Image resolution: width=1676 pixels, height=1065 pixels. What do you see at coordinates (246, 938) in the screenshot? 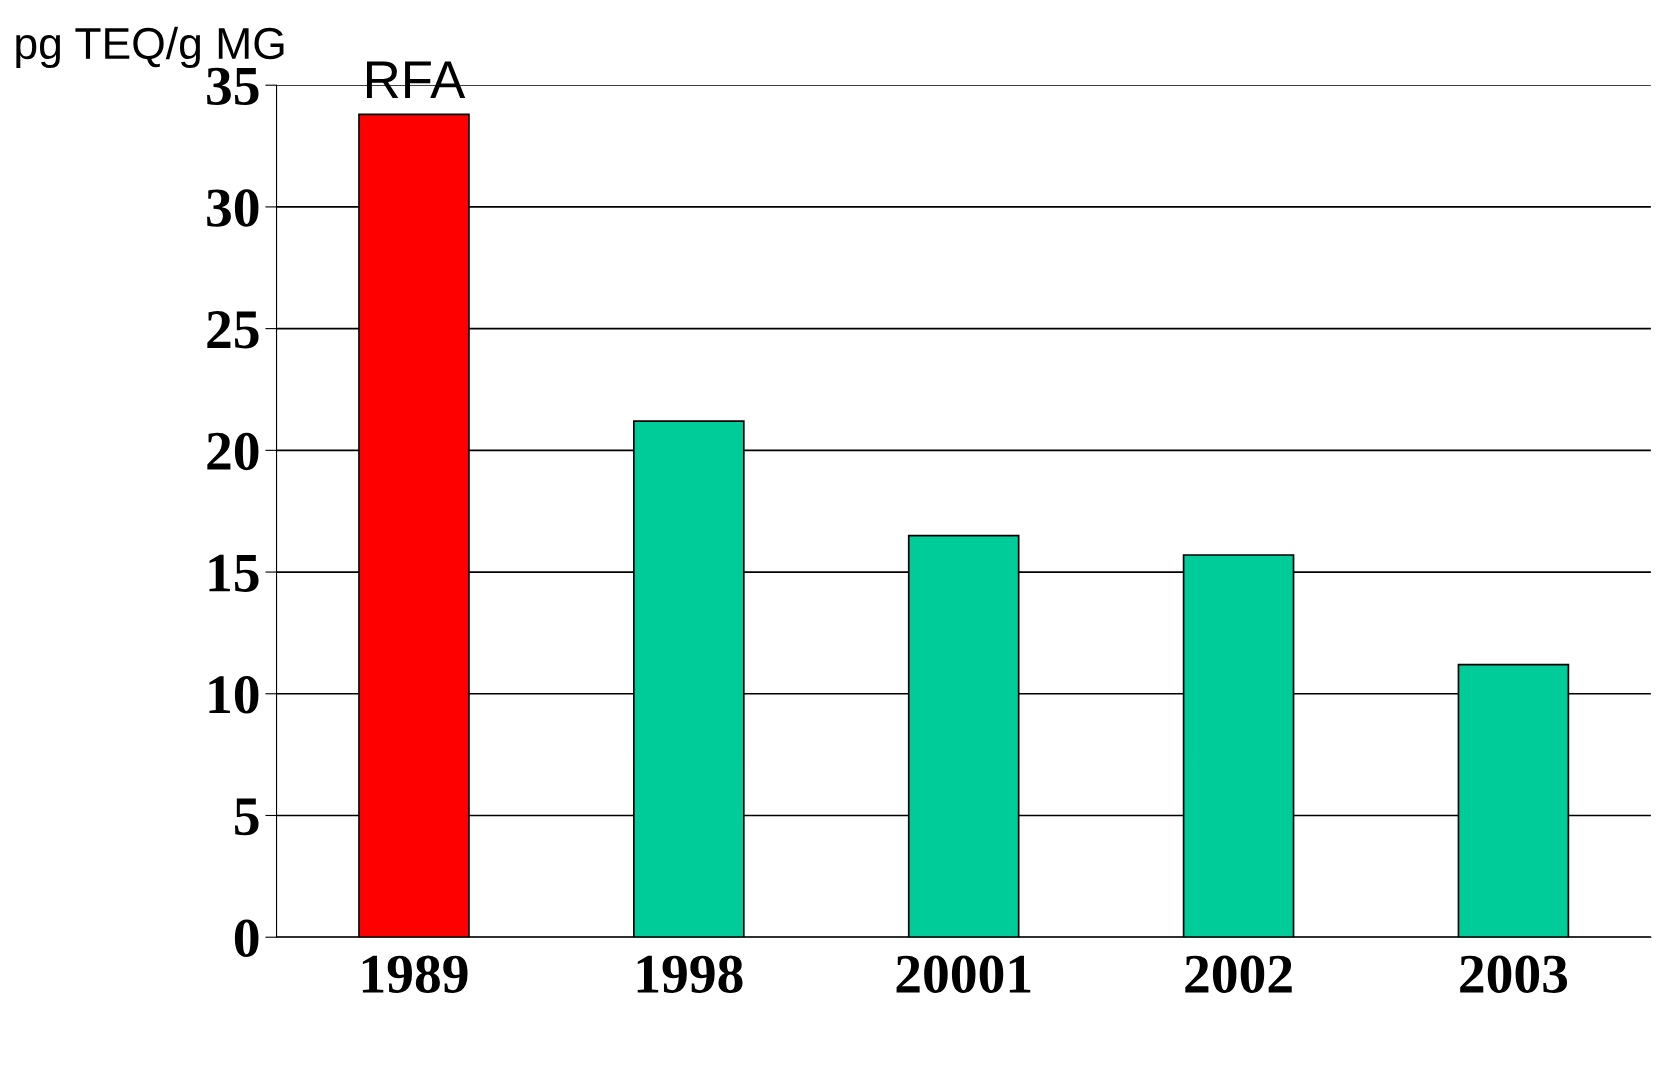
I see `y-tick-label: 0` at bounding box center [246, 938].